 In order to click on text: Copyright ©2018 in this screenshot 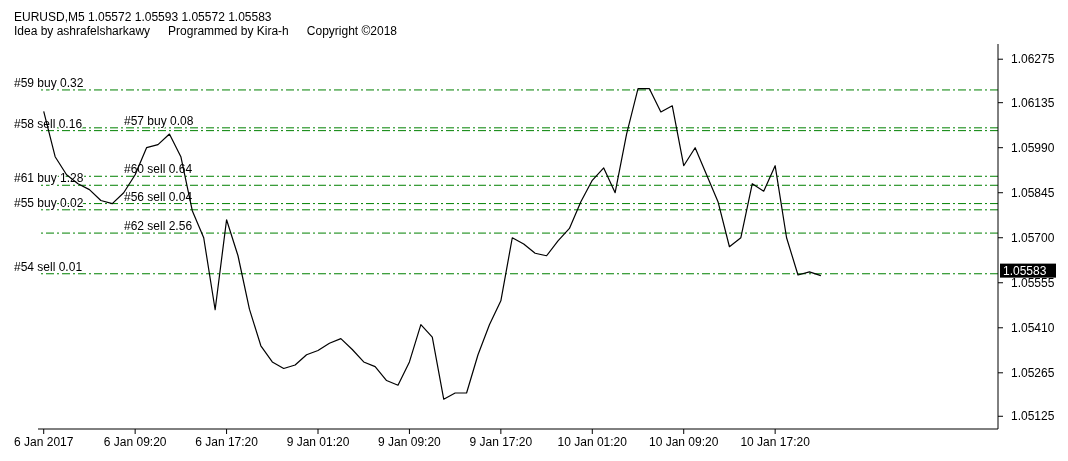, I will do `click(352, 31)`.